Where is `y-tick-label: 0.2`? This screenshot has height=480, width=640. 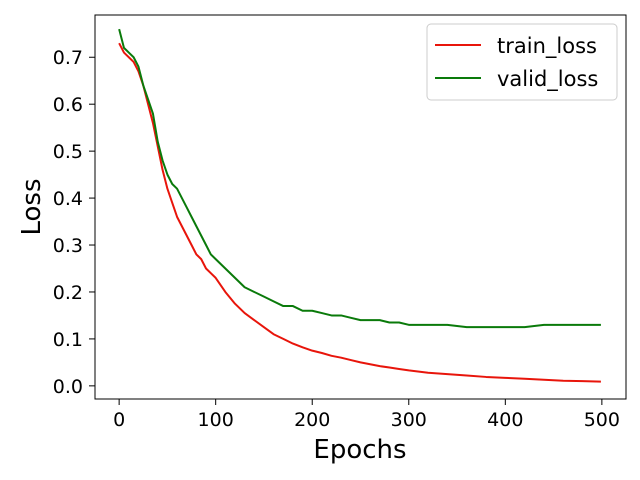 y-tick-label: 0.2 is located at coordinates (68, 293).